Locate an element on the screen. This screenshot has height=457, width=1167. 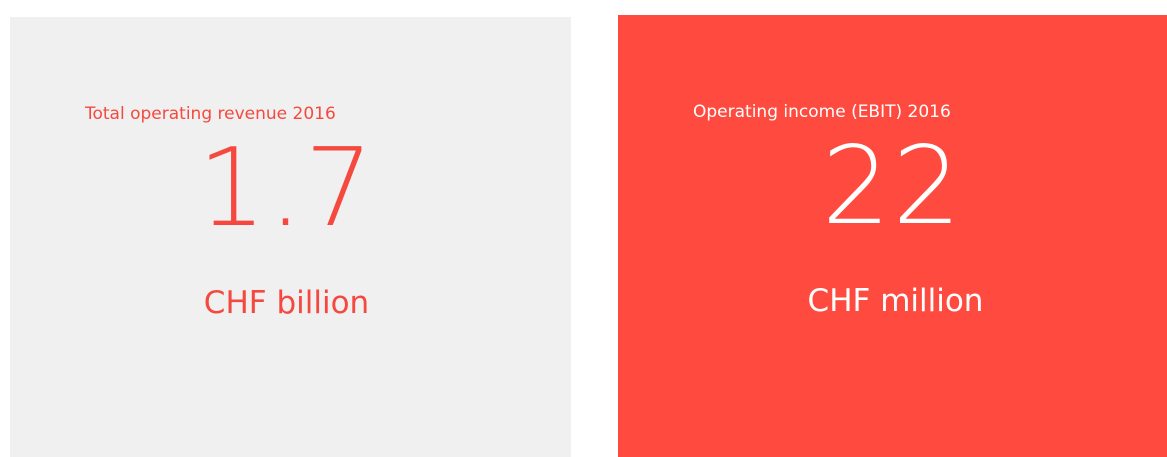
kpi-unit: CHF billion is located at coordinates (286, 303).